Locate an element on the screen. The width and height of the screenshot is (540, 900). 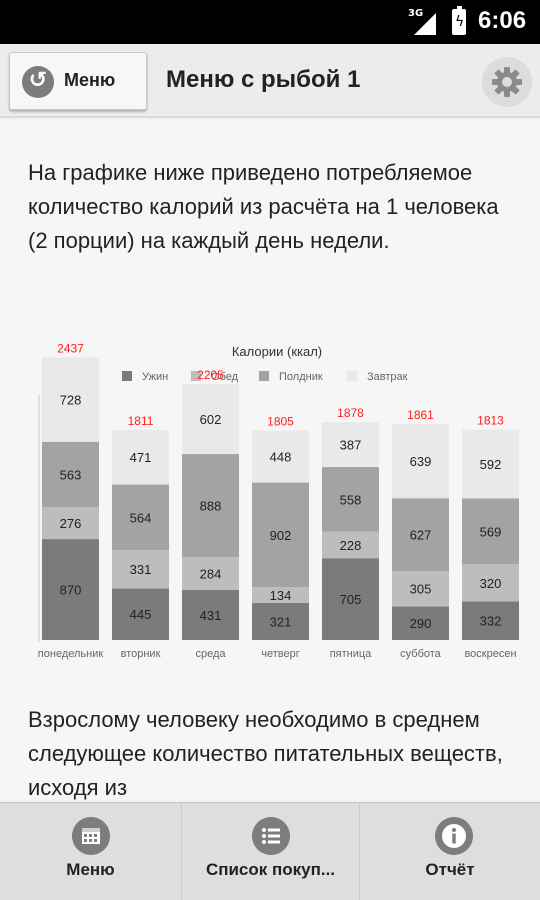
bar-value-label: 563 is located at coordinates (71, 474).